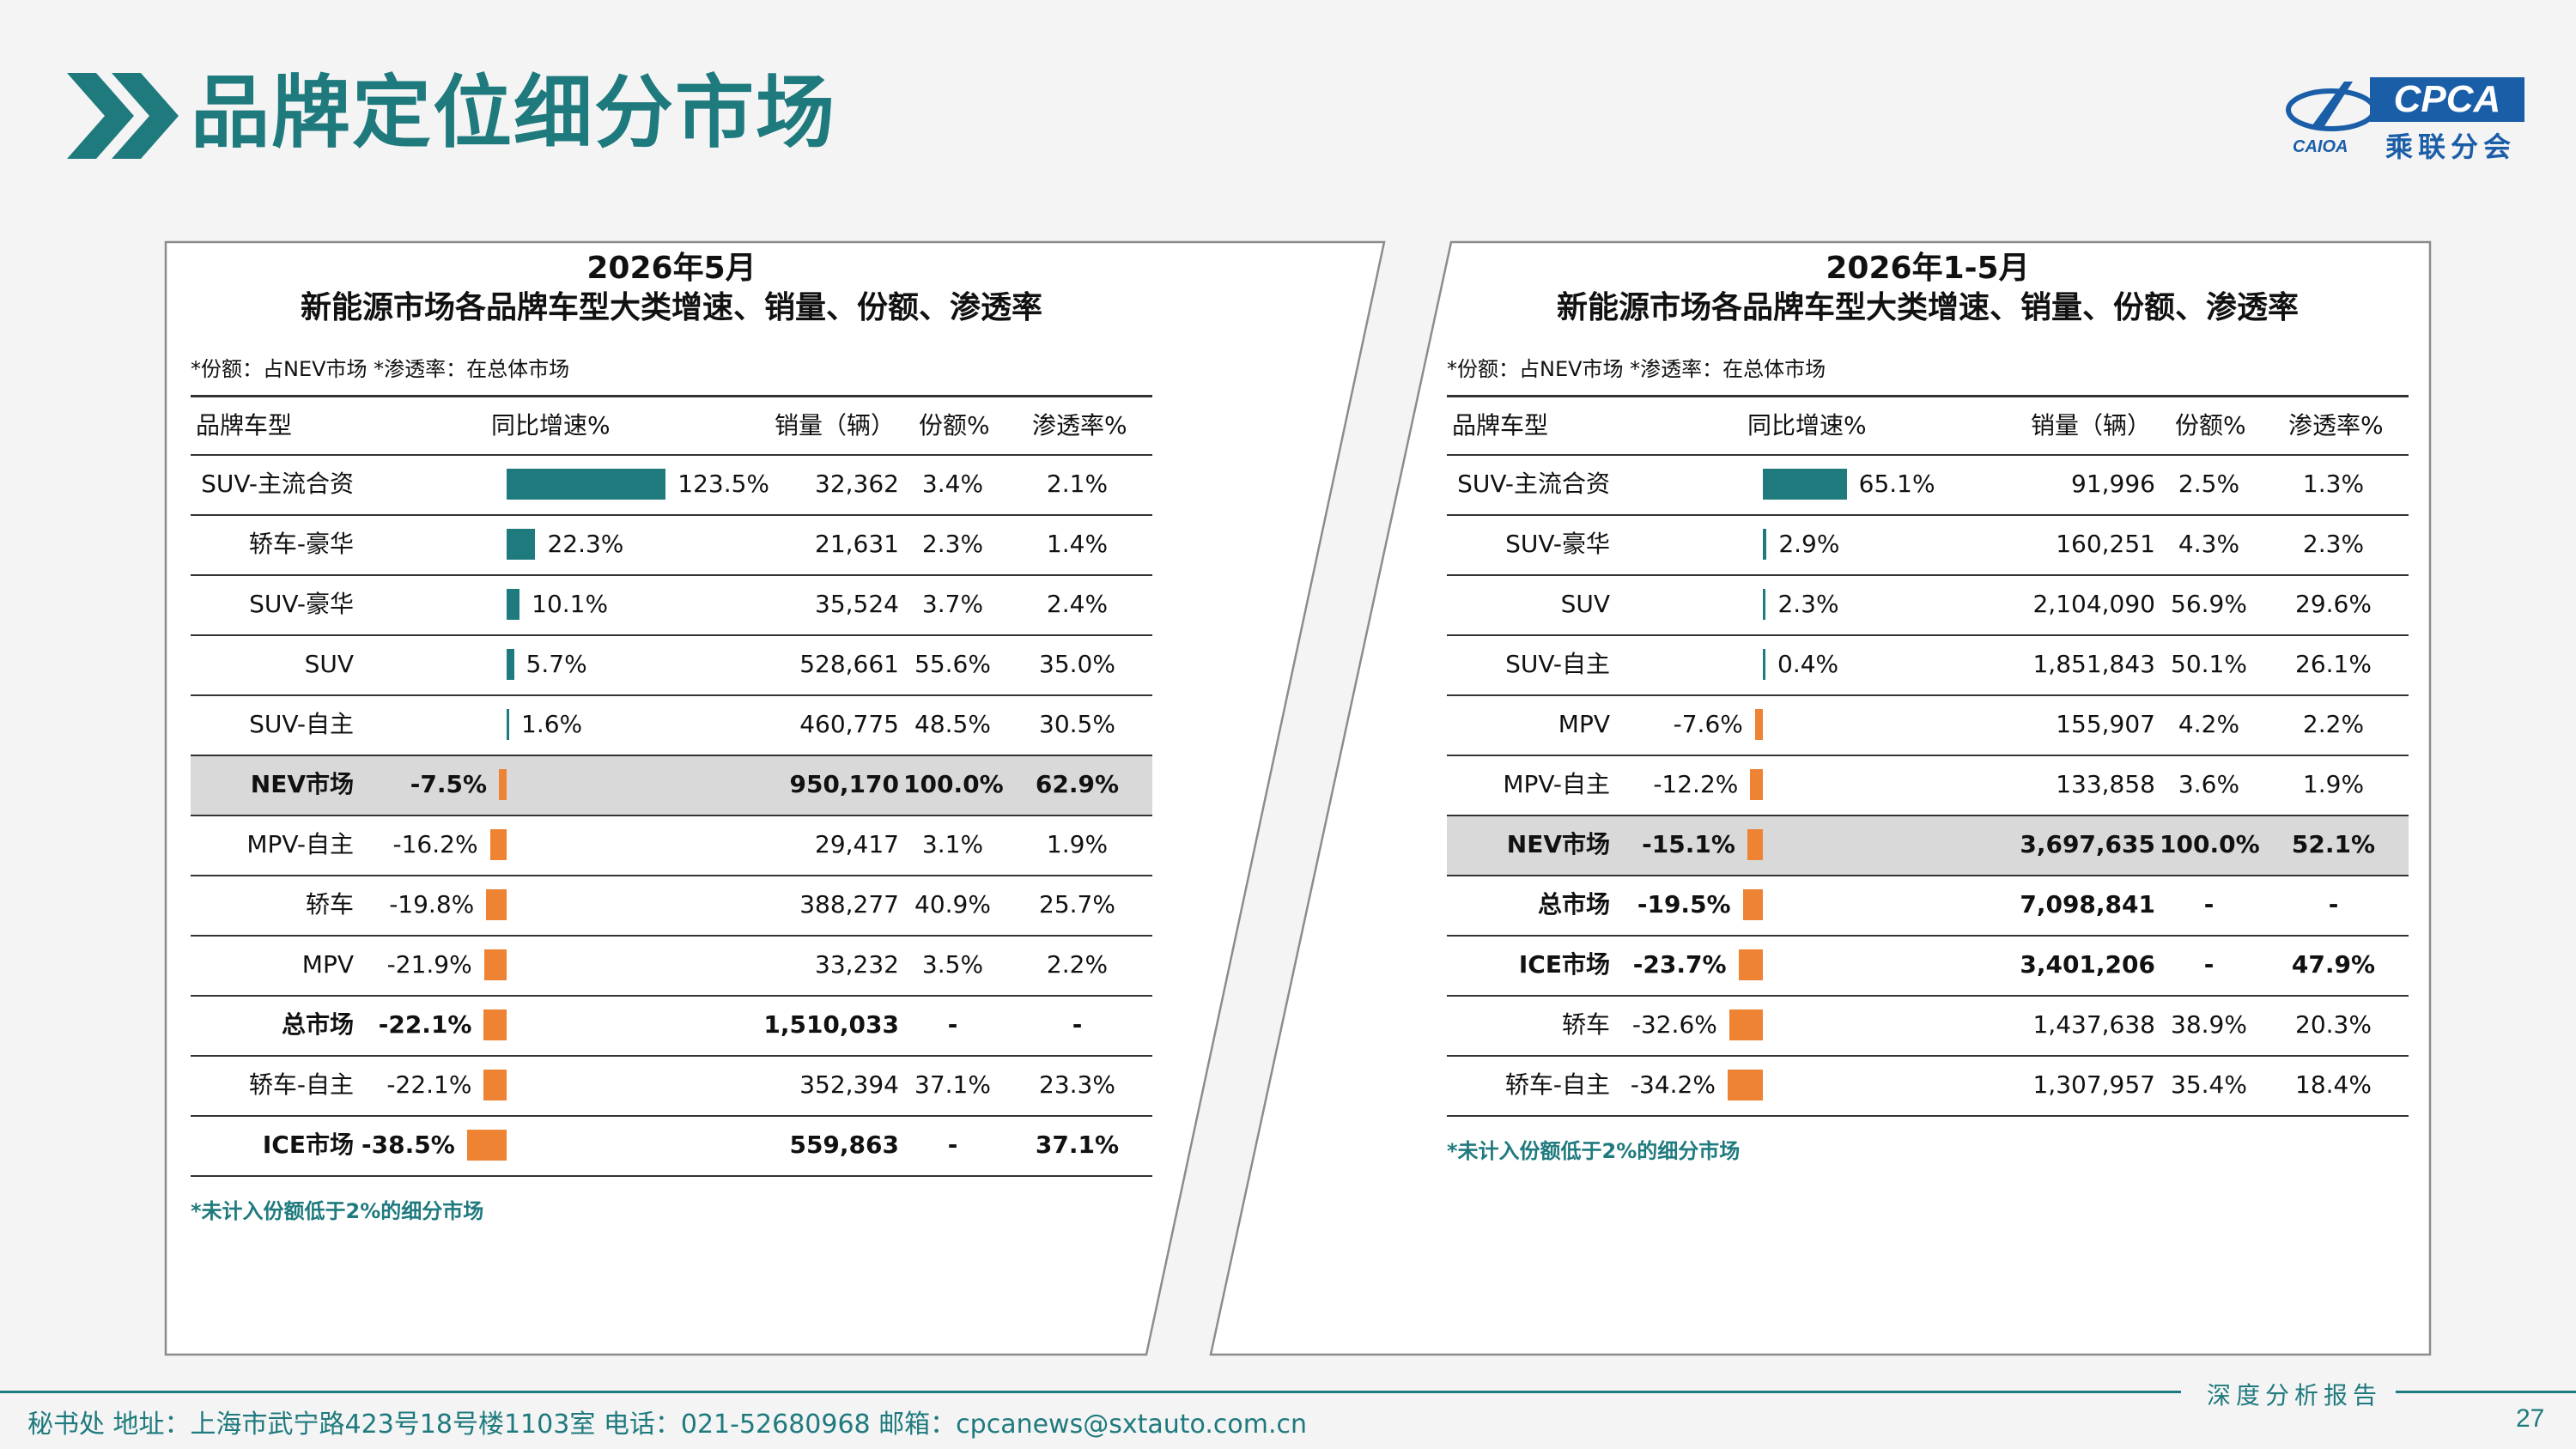 This screenshot has width=2576, height=1449. Describe the element at coordinates (1077, 904) in the screenshot. I see `penetration-value: 25.7%` at that location.